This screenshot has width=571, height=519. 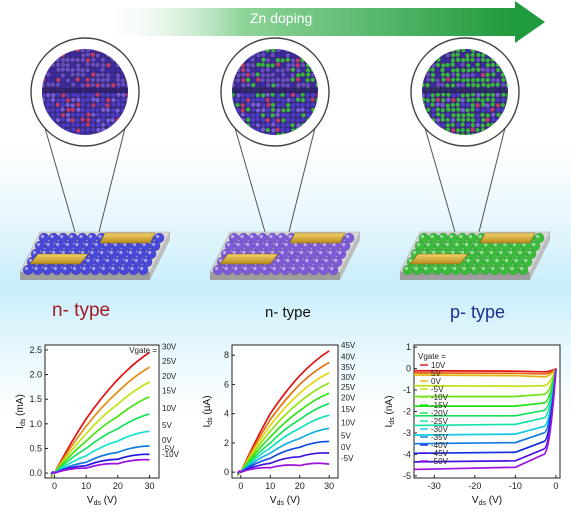 I want to click on legend-entry: -20V, so click(x=440, y=413).